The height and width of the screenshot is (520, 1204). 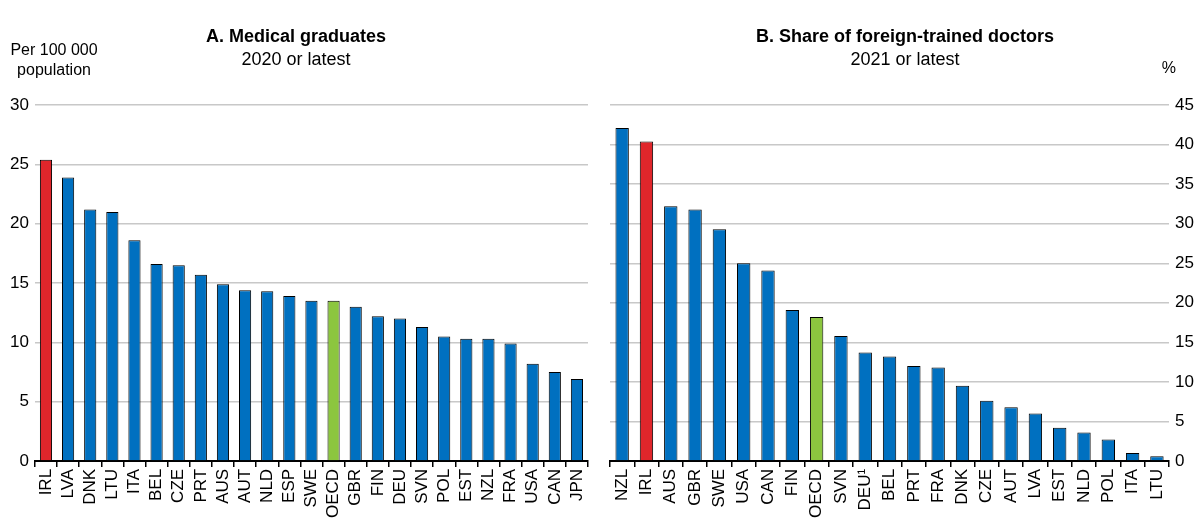 What do you see at coordinates (1180, 421) in the screenshot?
I see `y2-tick-label: 5` at bounding box center [1180, 421].